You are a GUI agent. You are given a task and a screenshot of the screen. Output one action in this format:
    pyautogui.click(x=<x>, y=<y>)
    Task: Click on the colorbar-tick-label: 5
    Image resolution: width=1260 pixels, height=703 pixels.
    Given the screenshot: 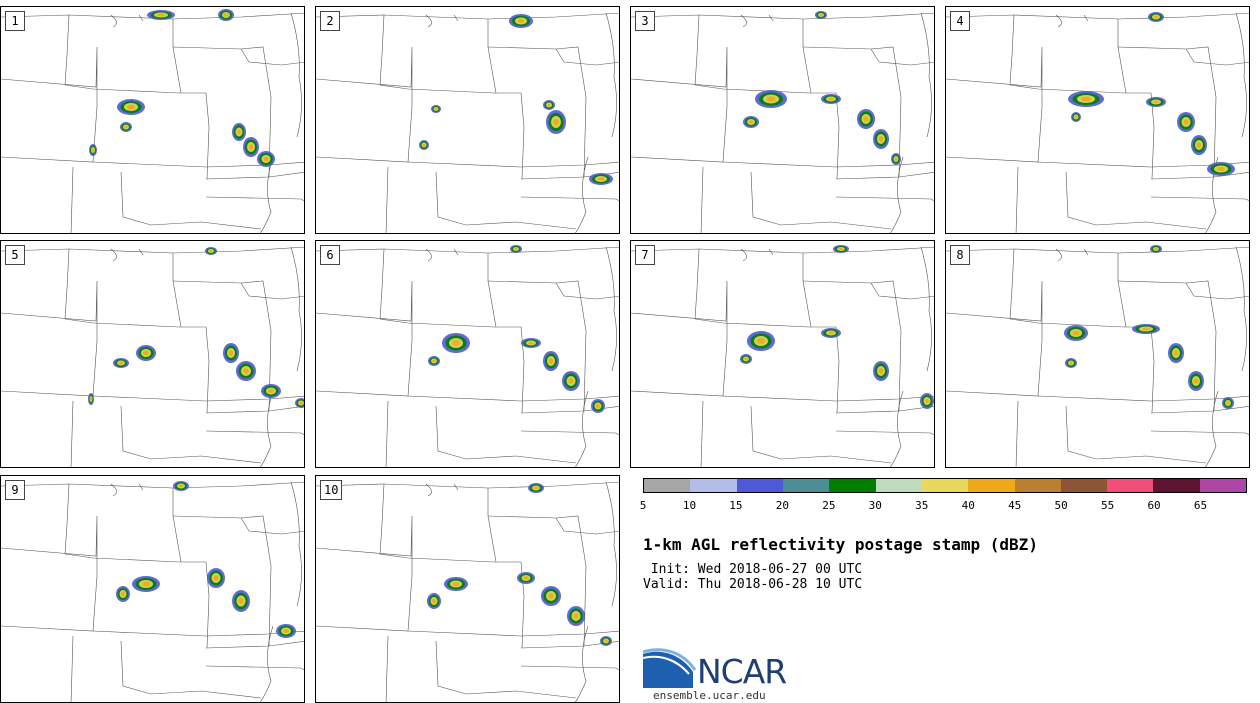 What is the action you would take?
    pyautogui.click(x=643, y=505)
    